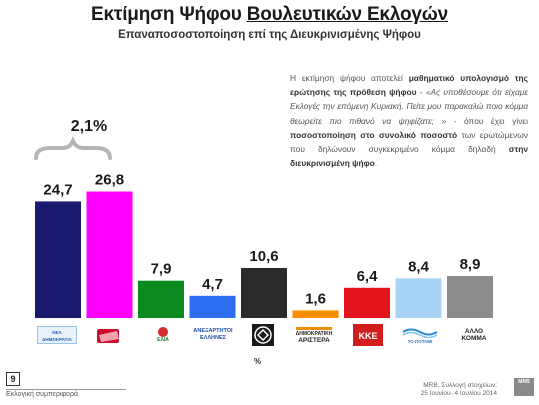  What do you see at coordinates (420, 341) in the screenshot?
I see `logo-potami-text: ΤΟ ΠΟΤΑΜΙ` at bounding box center [420, 341].